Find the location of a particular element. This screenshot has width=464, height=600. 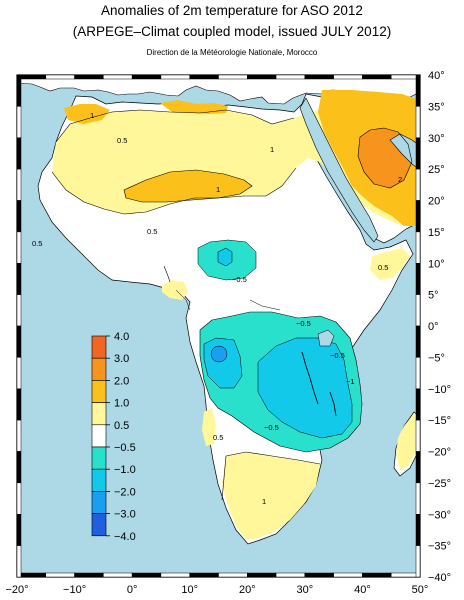

congo-anomaly-neg-core is located at coordinates (305, 388).